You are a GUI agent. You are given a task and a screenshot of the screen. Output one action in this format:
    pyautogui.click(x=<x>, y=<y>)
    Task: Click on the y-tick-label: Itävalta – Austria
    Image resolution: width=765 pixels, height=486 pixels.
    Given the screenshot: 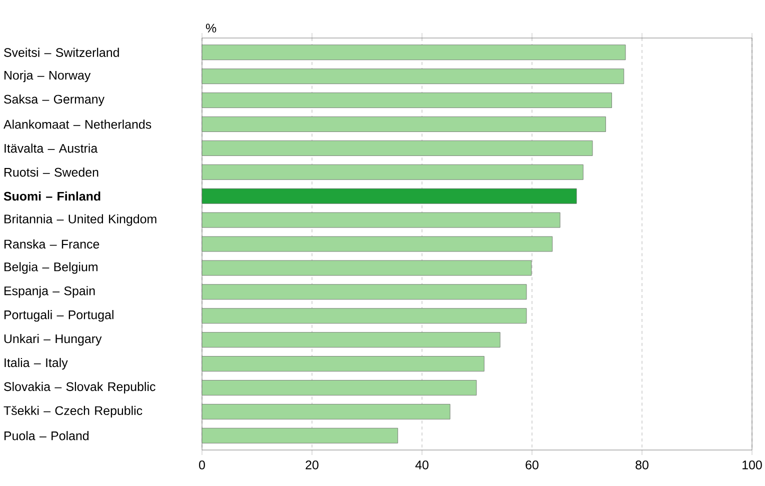 What is the action you would take?
    pyautogui.click(x=51, y=148)
    